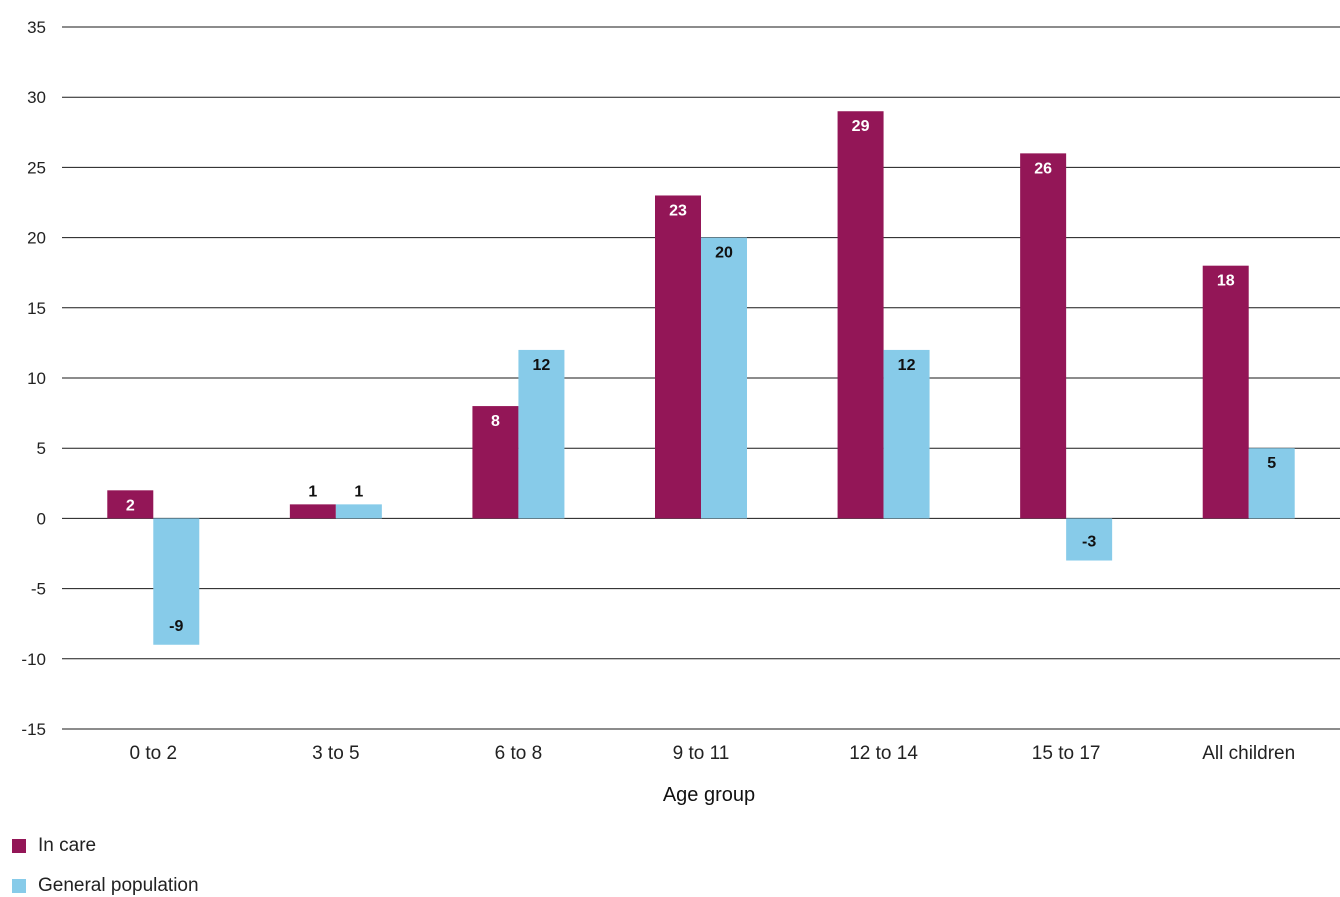  I want to click on x-tick-label: 12 to 14, so click(883, 753).